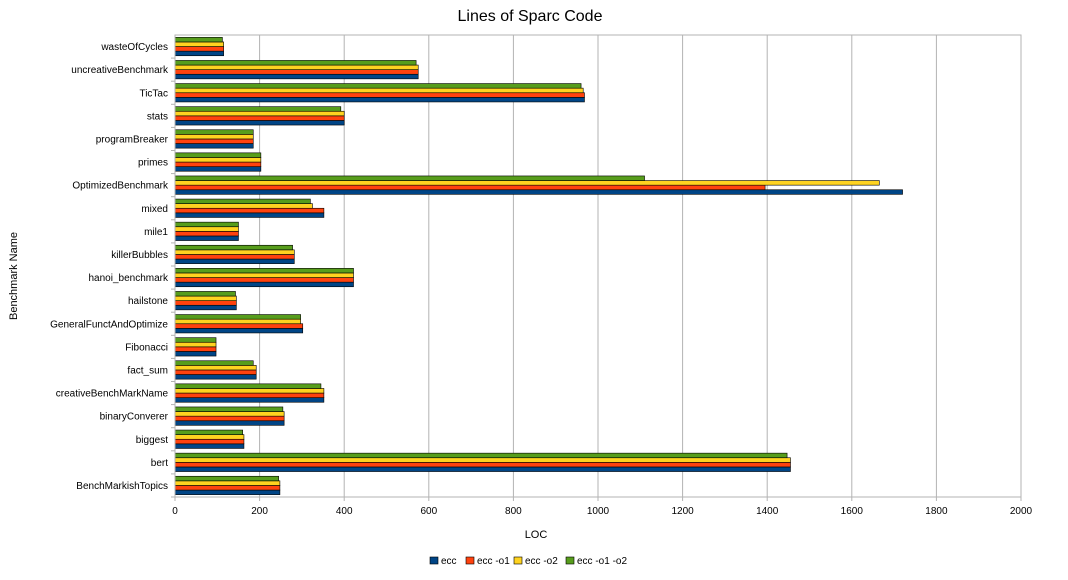 This screenshot has height=580, width=1068. I want to click on y-tick-label: binaryConverer, so click(134, 417).